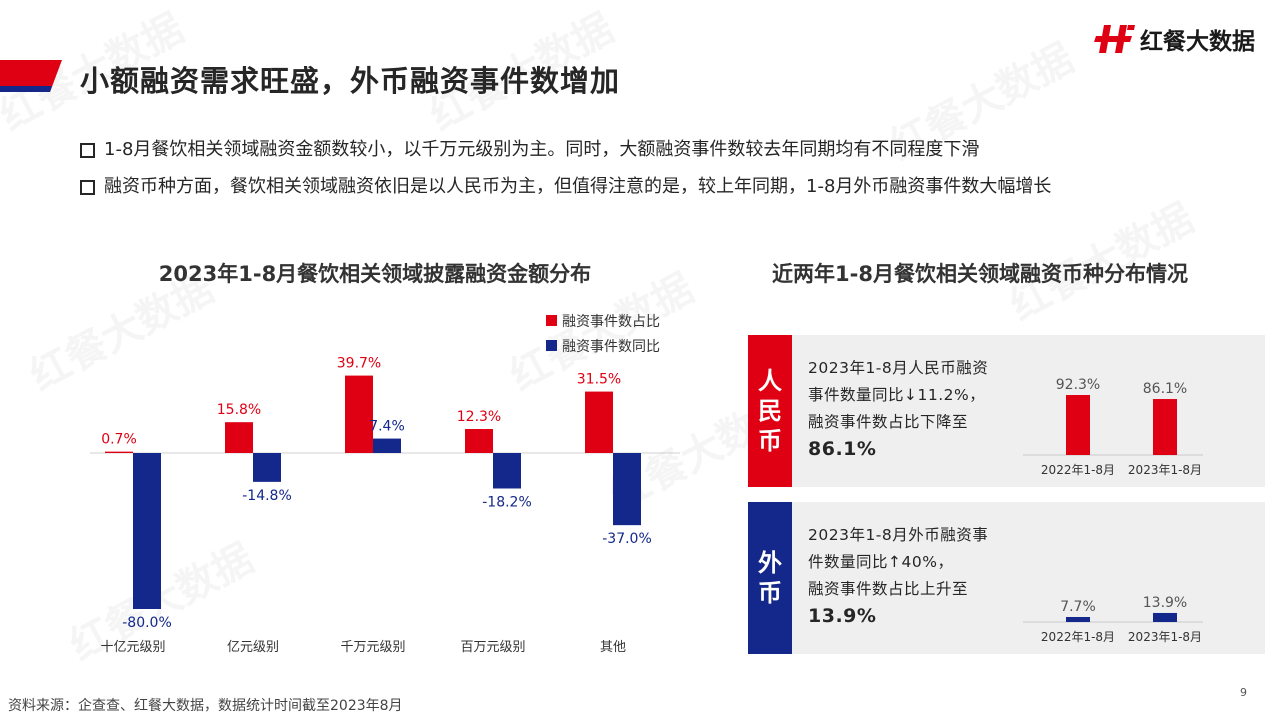 The image size is (1280, 720). Describe the element at coordinates (613, 647) in the screenshot. I see `x-tick-label: 其他` at that location.